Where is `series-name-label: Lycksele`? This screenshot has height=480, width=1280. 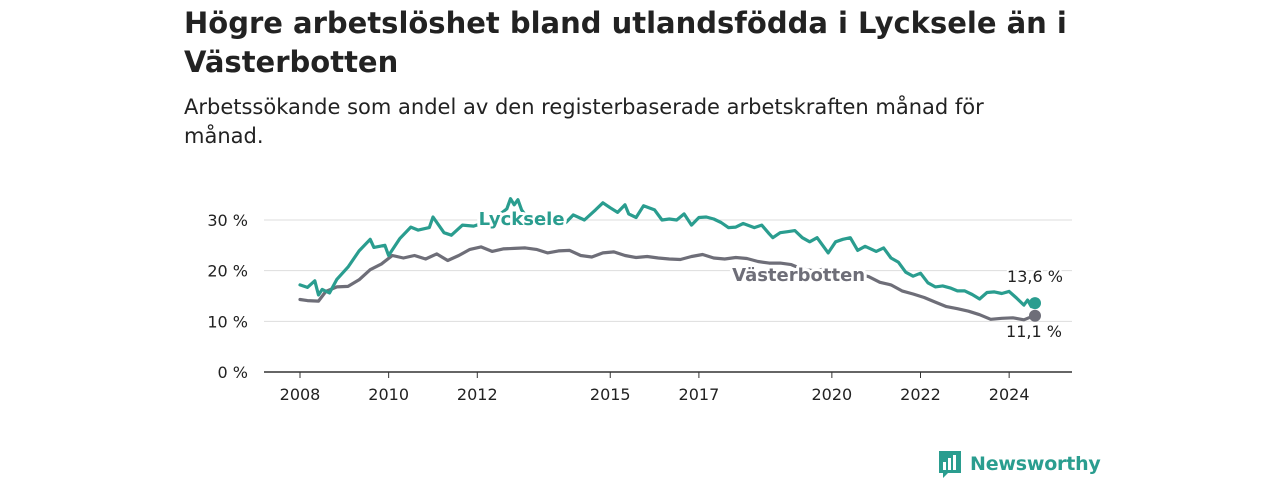
series-name-label: Lycksele is located at coordinates (522, 219).